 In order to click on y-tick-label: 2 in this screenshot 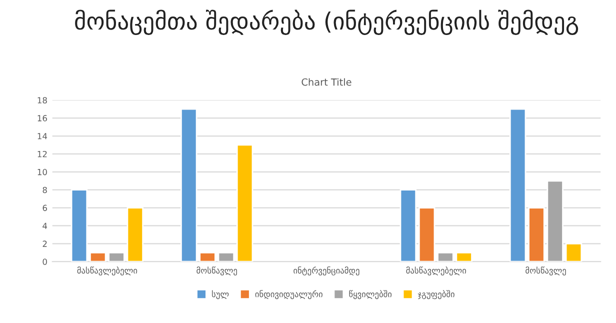, I will do `click(44, 243)`.